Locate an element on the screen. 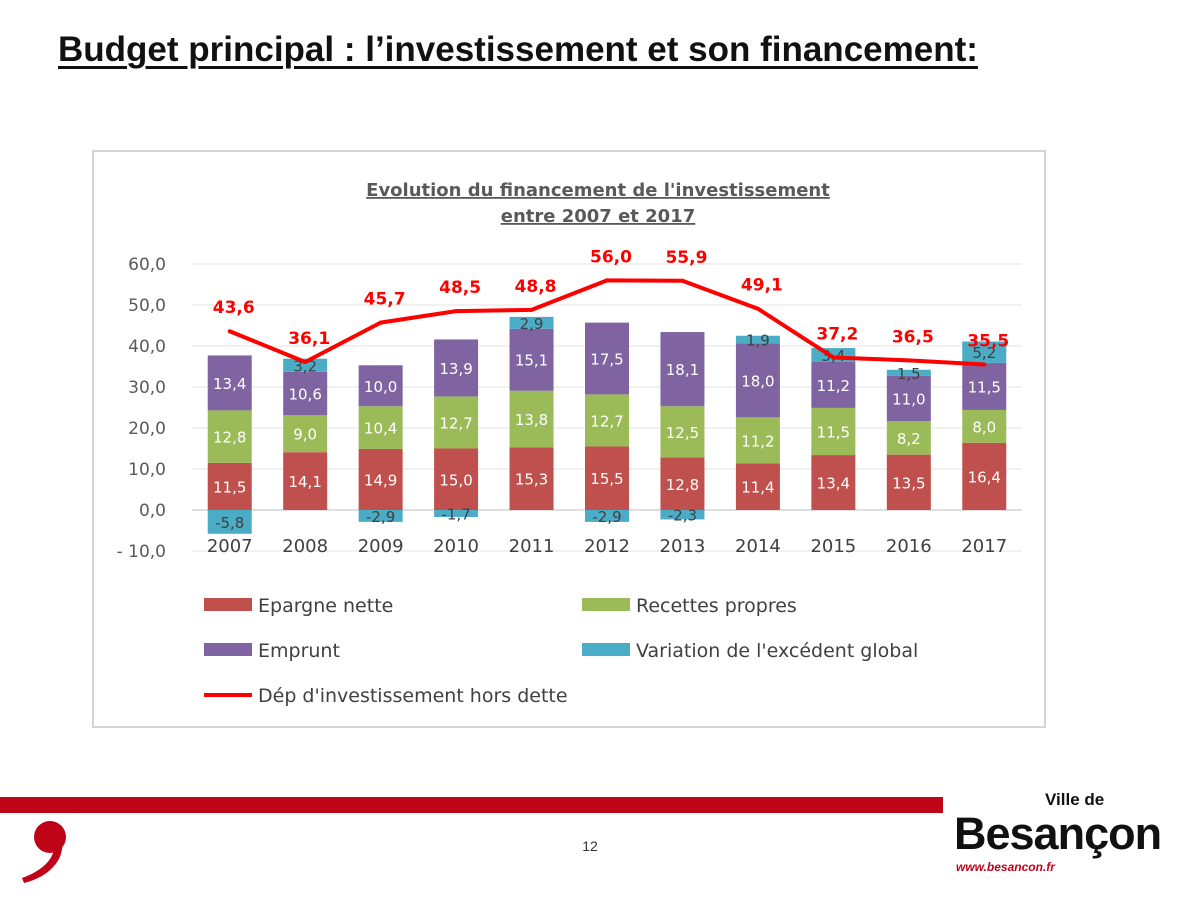 The image size is (1200, 900). line-data-label: 43,6 is located at coordinates (234, 308).